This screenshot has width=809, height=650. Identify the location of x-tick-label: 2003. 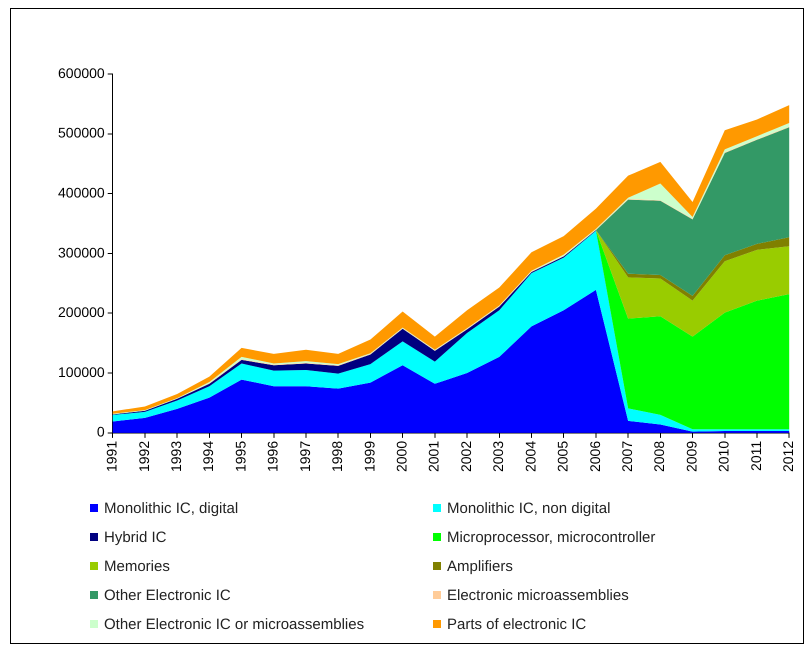
(498, 456).